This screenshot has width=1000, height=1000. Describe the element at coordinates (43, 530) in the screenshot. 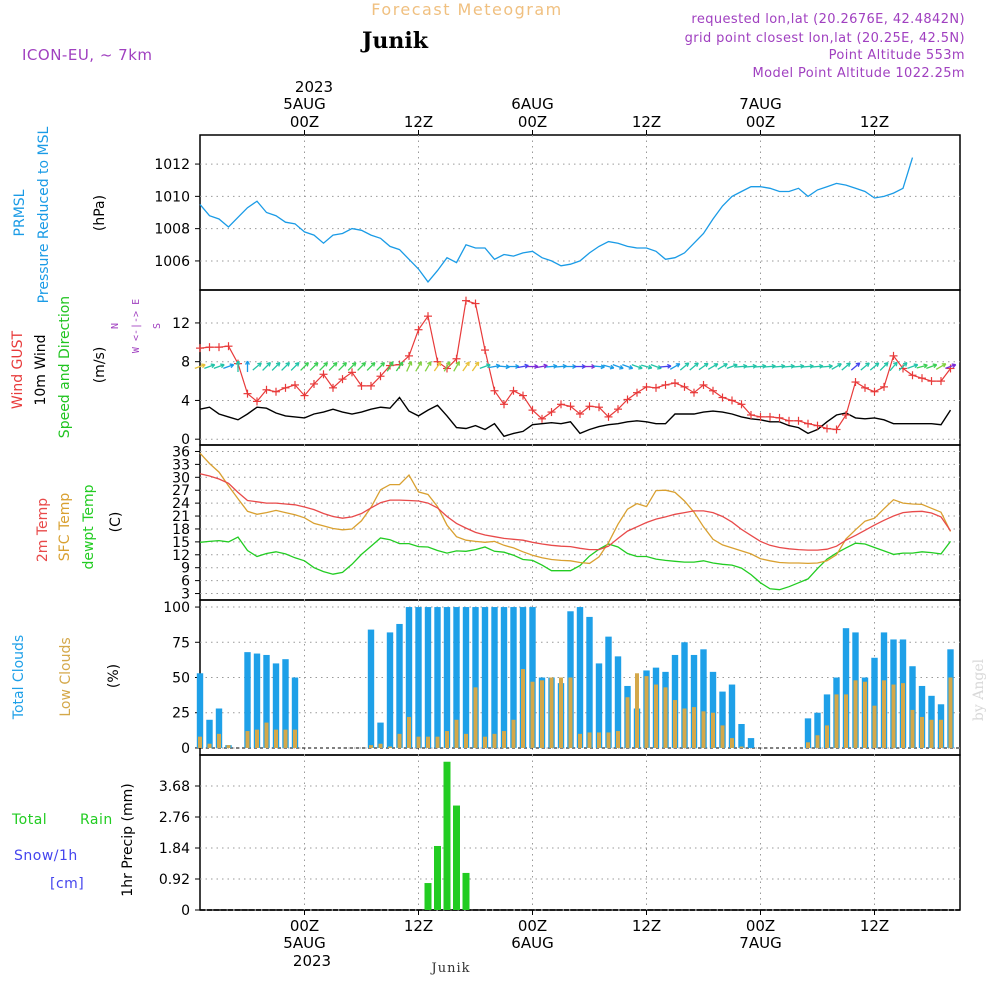

I see `temp-2m-label: 2m Temp` at that location.